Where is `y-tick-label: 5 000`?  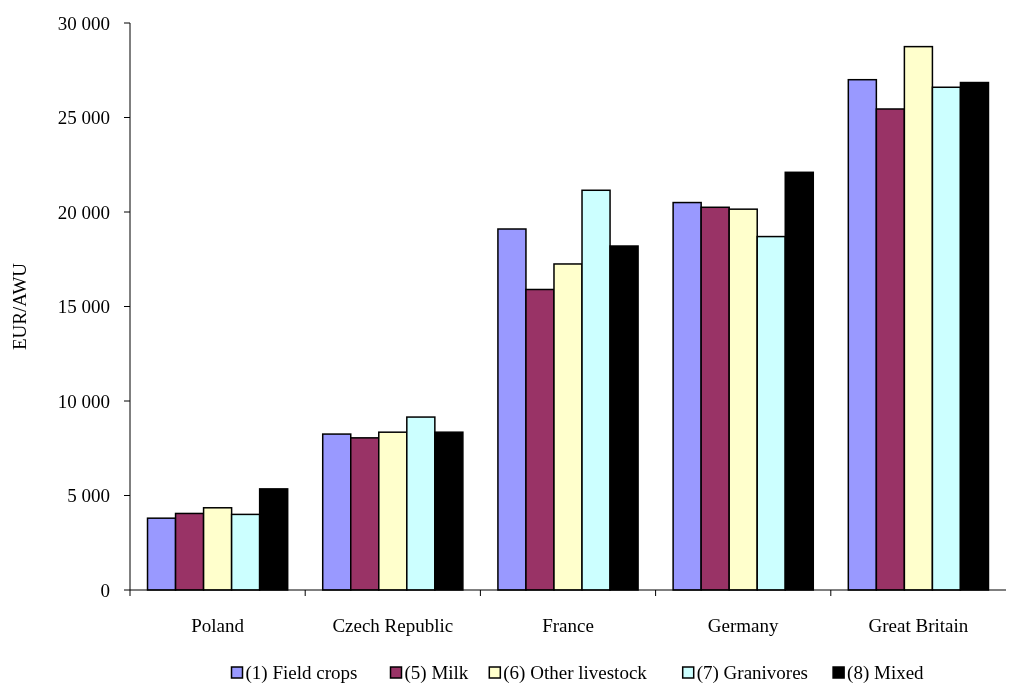
y-tick-label: 5 000 is located at coordinates (88, 496).